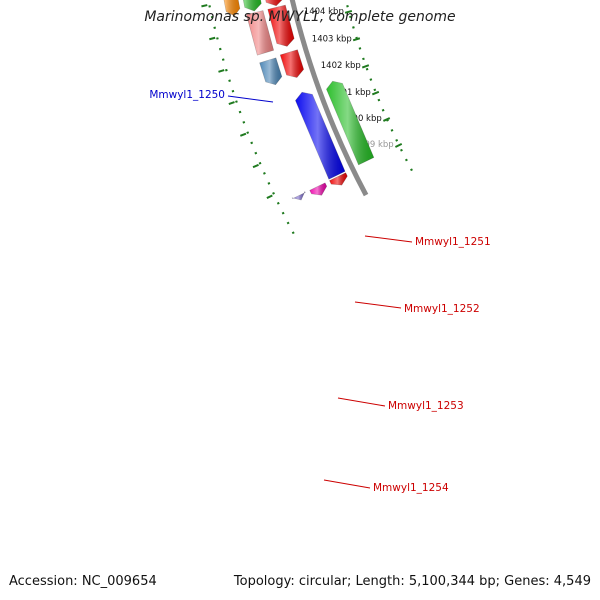  Describe the element at coordinates (442, 309) in the screenshot. I see `gene-label: Mmwyl1_1252` at that location.